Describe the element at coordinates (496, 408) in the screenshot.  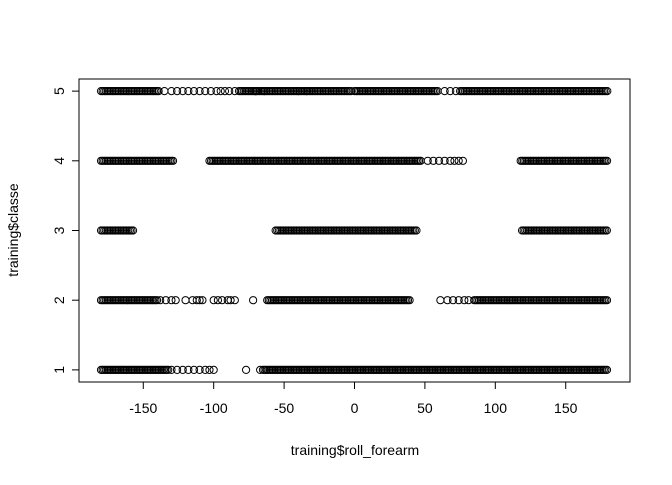
I see `x-tick-label: 100` at that location.